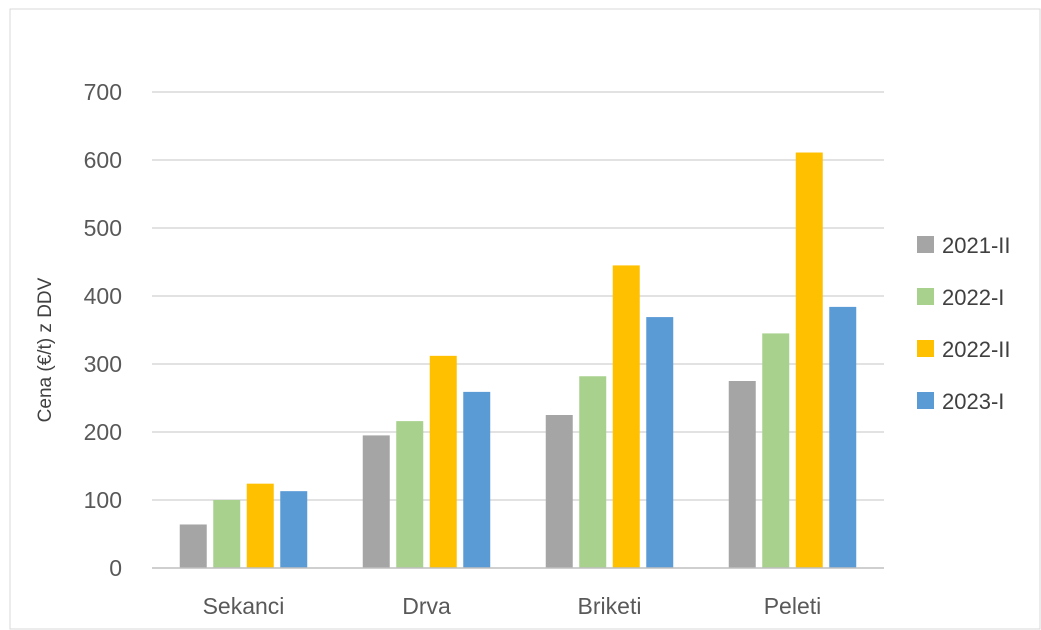 Image resolution: width=1041 pixels, height=630 pixels. Describe the element at coordinates (626, 416) in the screenshot. I see `bar-2022-II-Briketi` at that location.